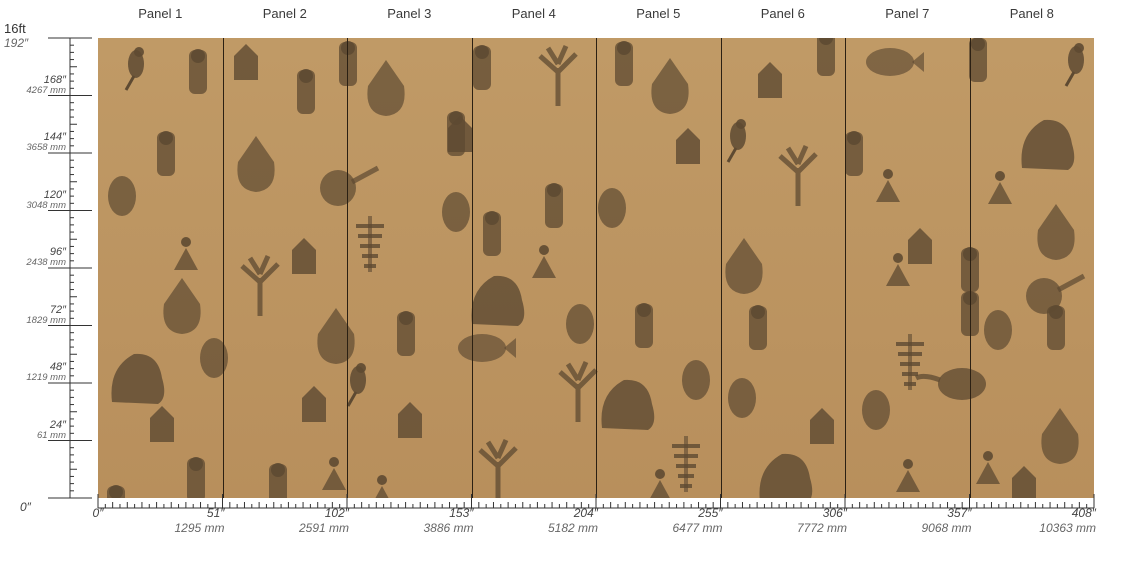 The height and width of the screenshot is (561, 1136). I want to click on y-axis-label: 120″ 3048 mm, so click(33, 200).